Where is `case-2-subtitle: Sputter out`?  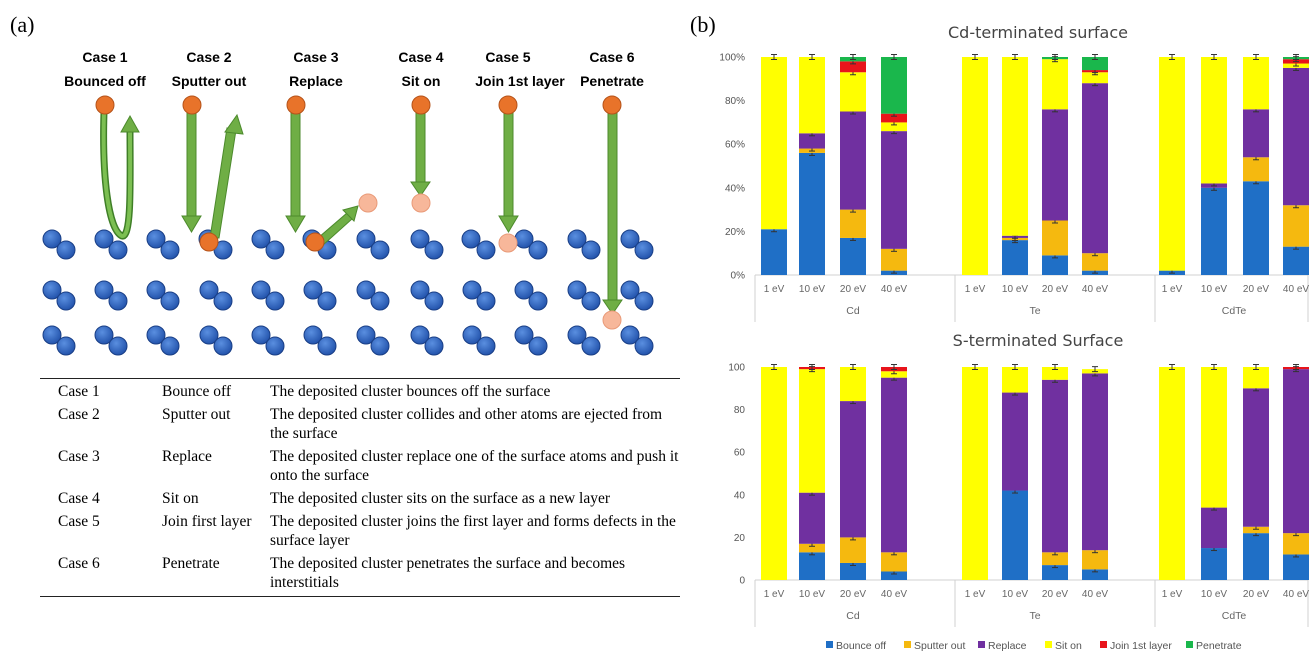 case-2-subtitle: Sputter out is located at coordinates (209, 81).